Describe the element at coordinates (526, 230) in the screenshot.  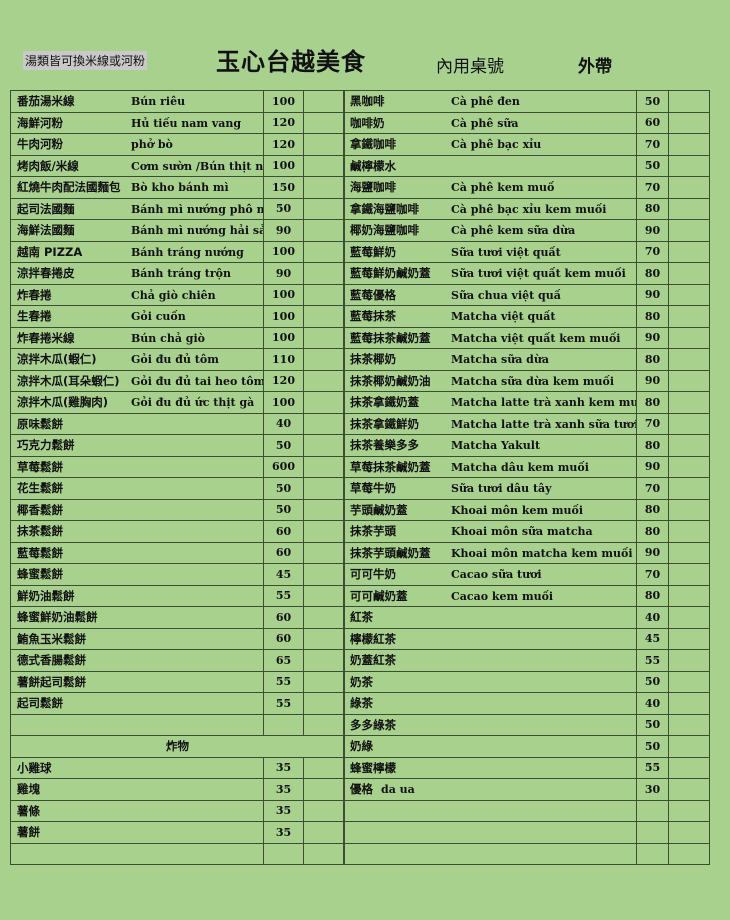
I see `menu-item-row: 椰奶海鹽咖啡 Cà phê kem sữa dừa 90` at that location.